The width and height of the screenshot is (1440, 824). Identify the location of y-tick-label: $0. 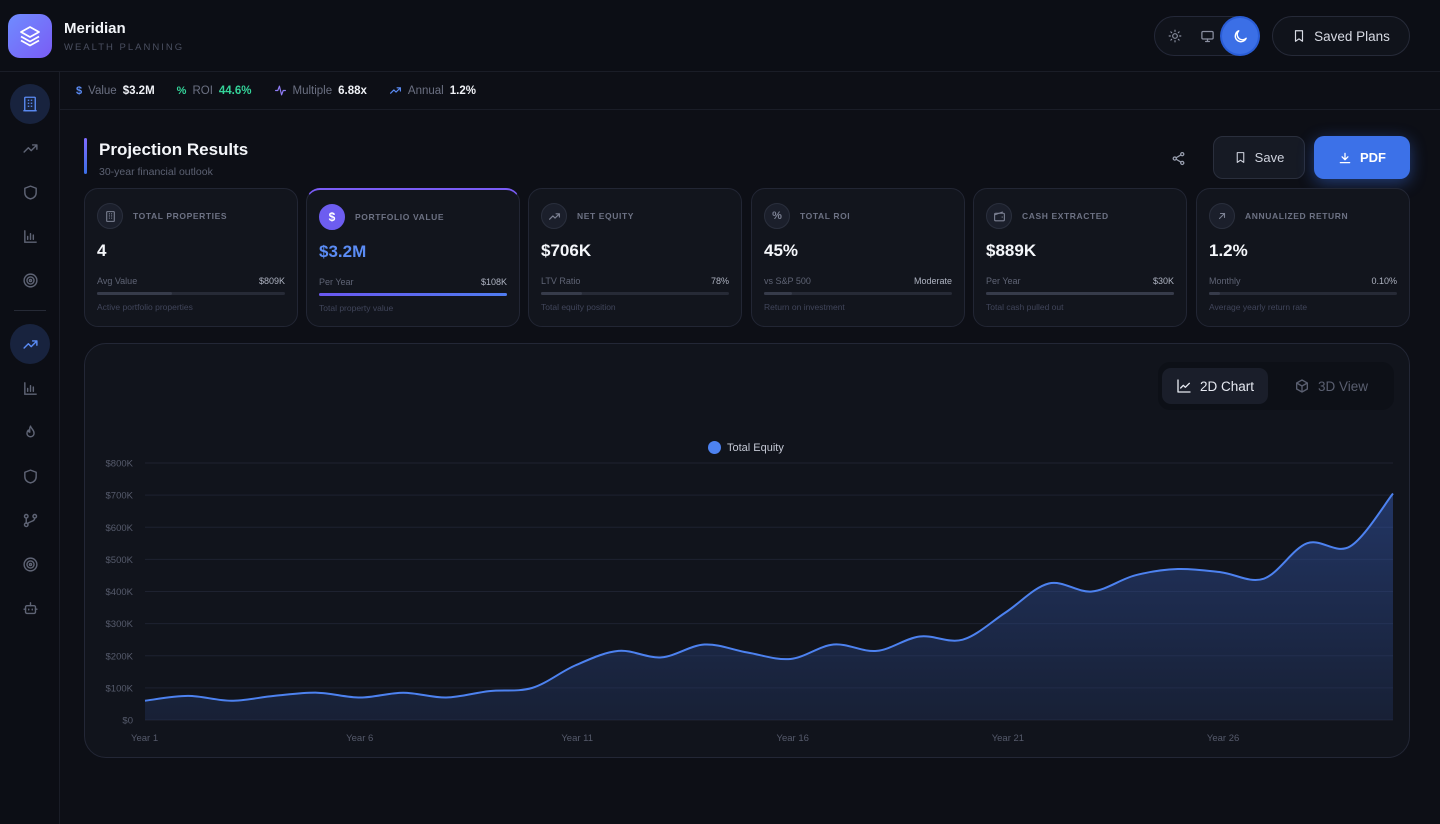
(127, 721).